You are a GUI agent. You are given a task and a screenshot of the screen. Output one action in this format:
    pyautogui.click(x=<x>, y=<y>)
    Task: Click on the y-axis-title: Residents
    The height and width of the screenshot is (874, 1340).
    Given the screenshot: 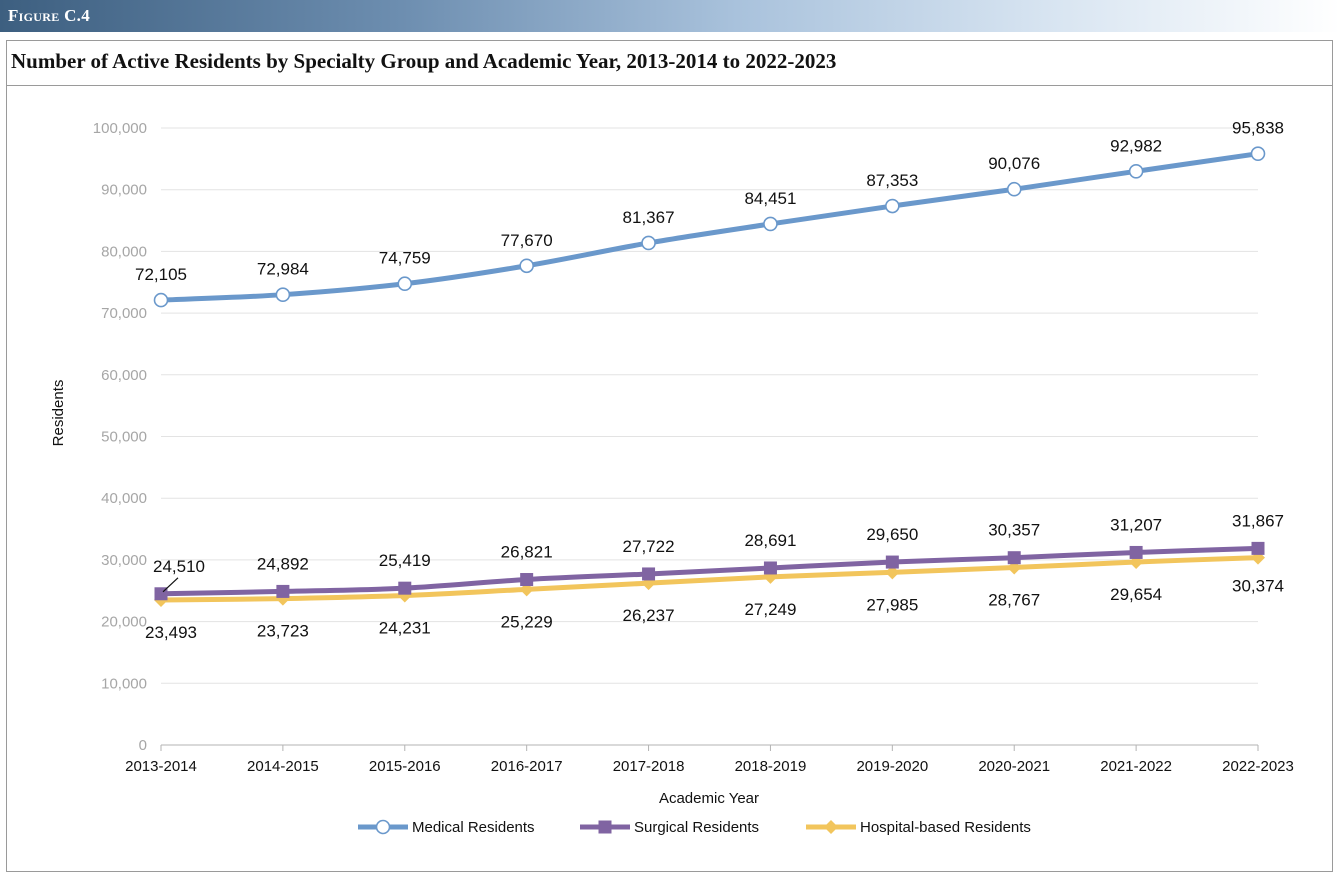 What is the action you would take?
    pyautogui.click(x=58, y=413)
    